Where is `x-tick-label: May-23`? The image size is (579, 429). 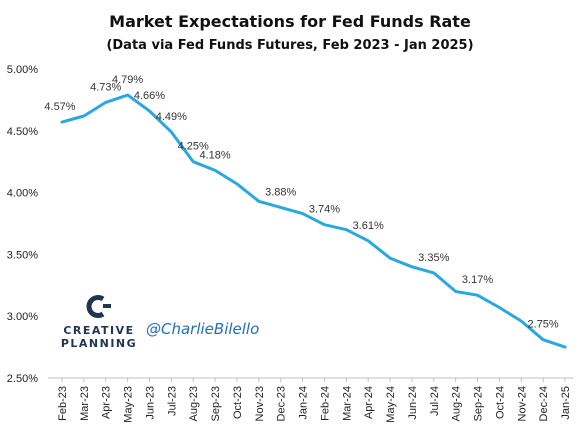
x-tick-label: May-23 is located at coordinates (129, 404).